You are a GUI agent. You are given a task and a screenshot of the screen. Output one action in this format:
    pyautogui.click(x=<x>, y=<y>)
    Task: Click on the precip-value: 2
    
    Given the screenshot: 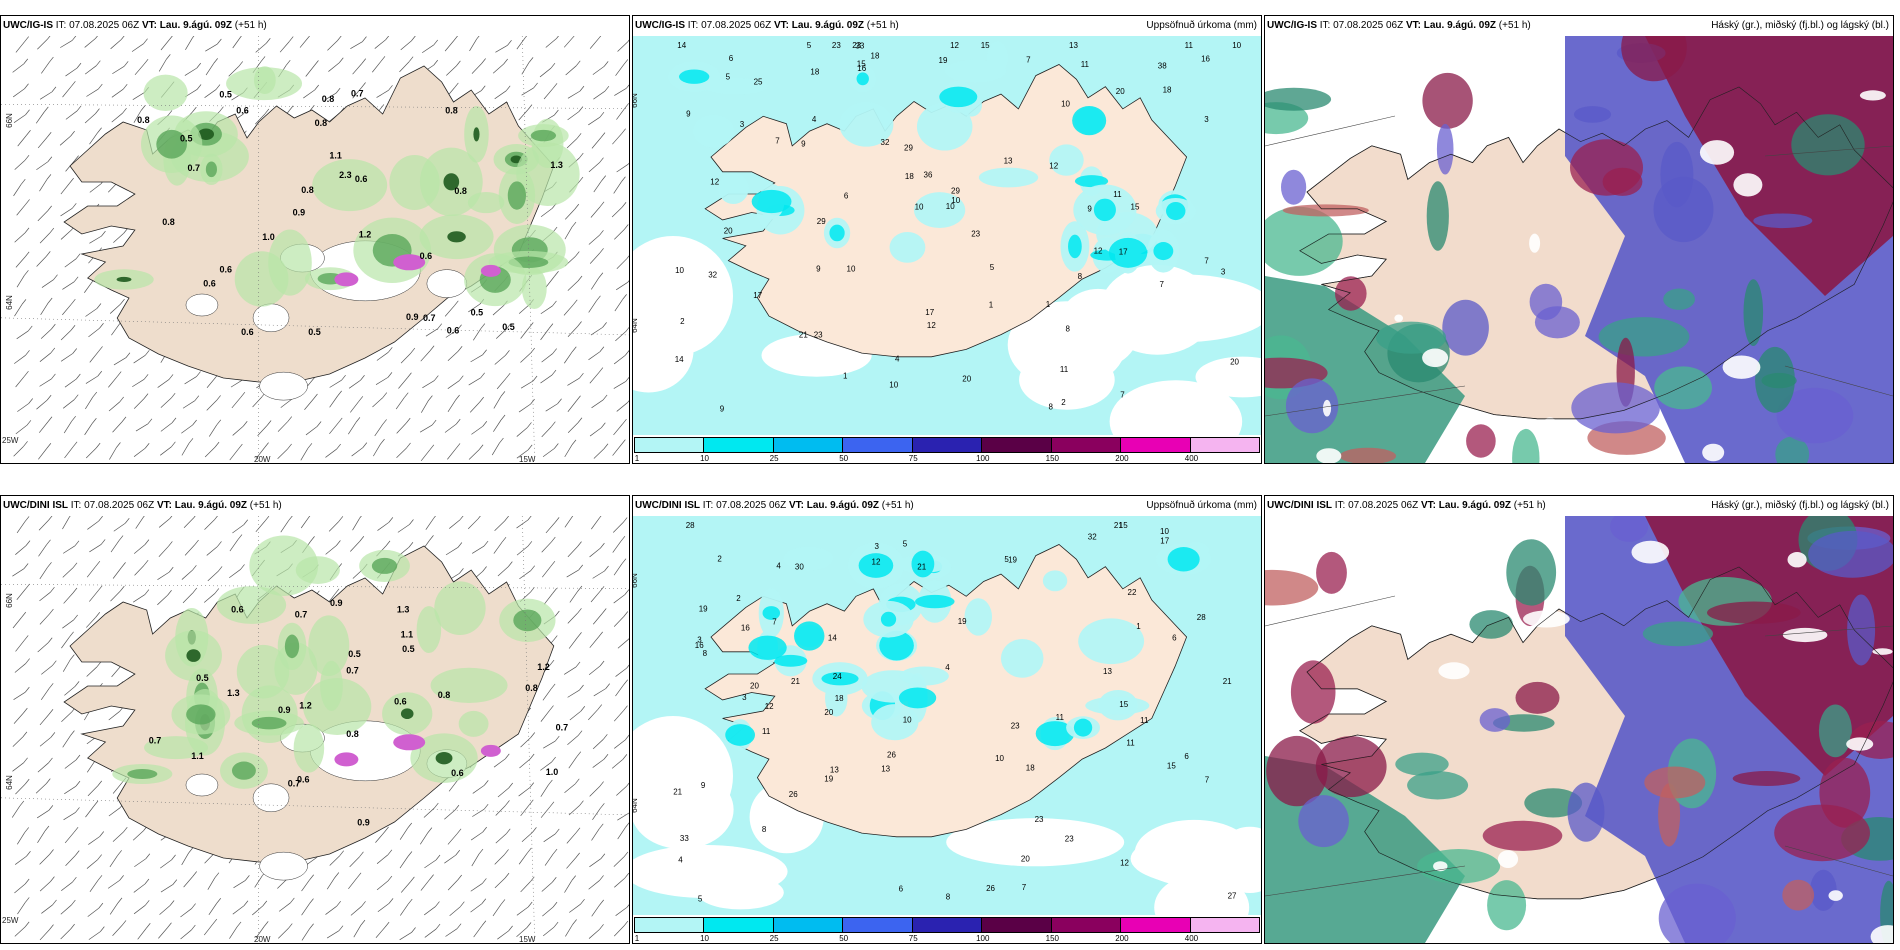 What is the action you would take?
    pyautogui.click(x=682, y=321)
    